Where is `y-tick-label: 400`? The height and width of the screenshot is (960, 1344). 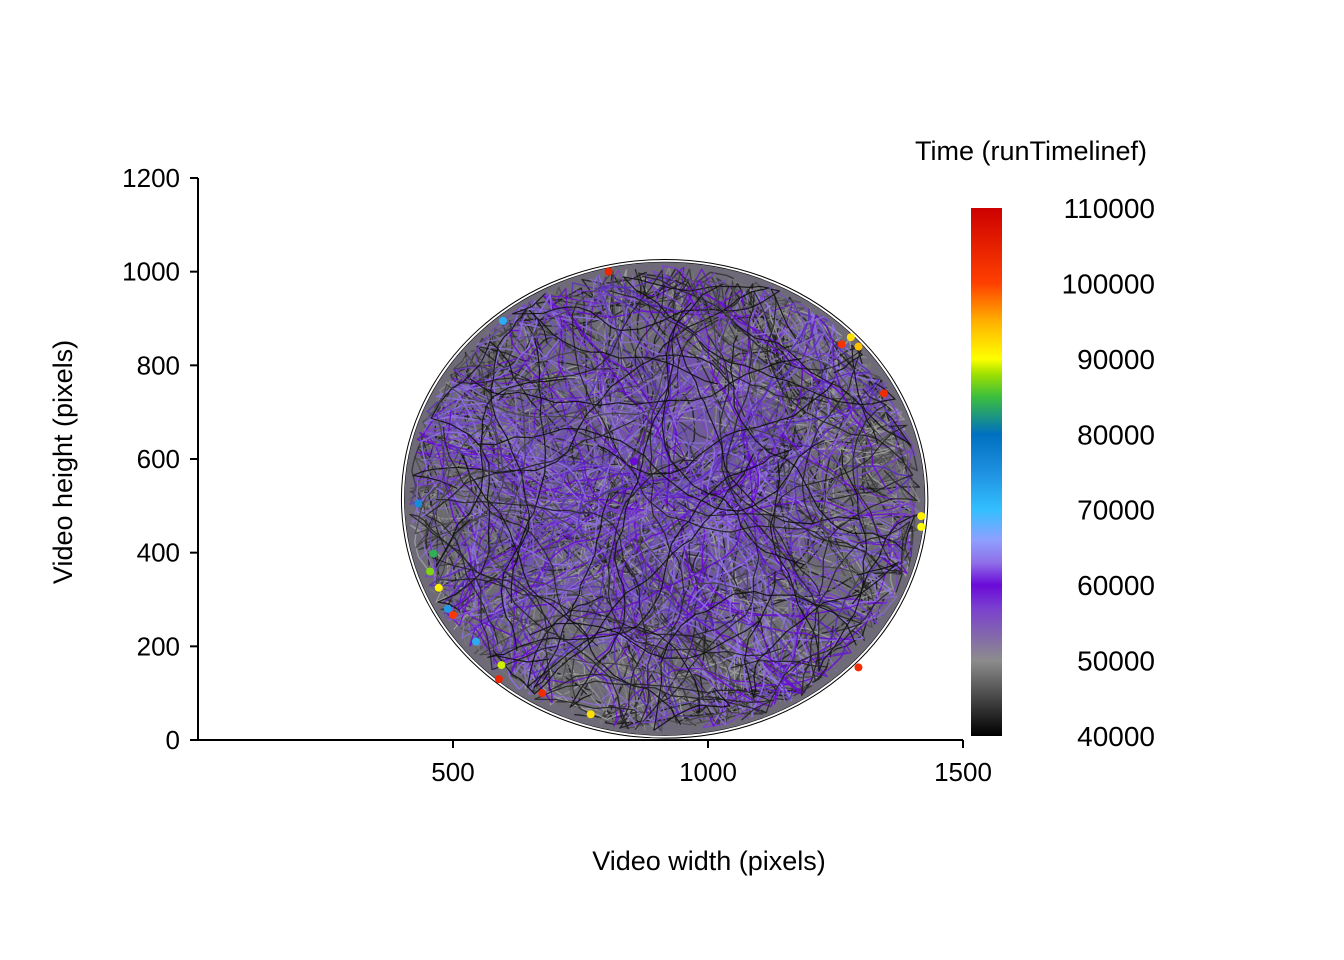
y-tick-label: 400 is located at coordinates (158, 553).